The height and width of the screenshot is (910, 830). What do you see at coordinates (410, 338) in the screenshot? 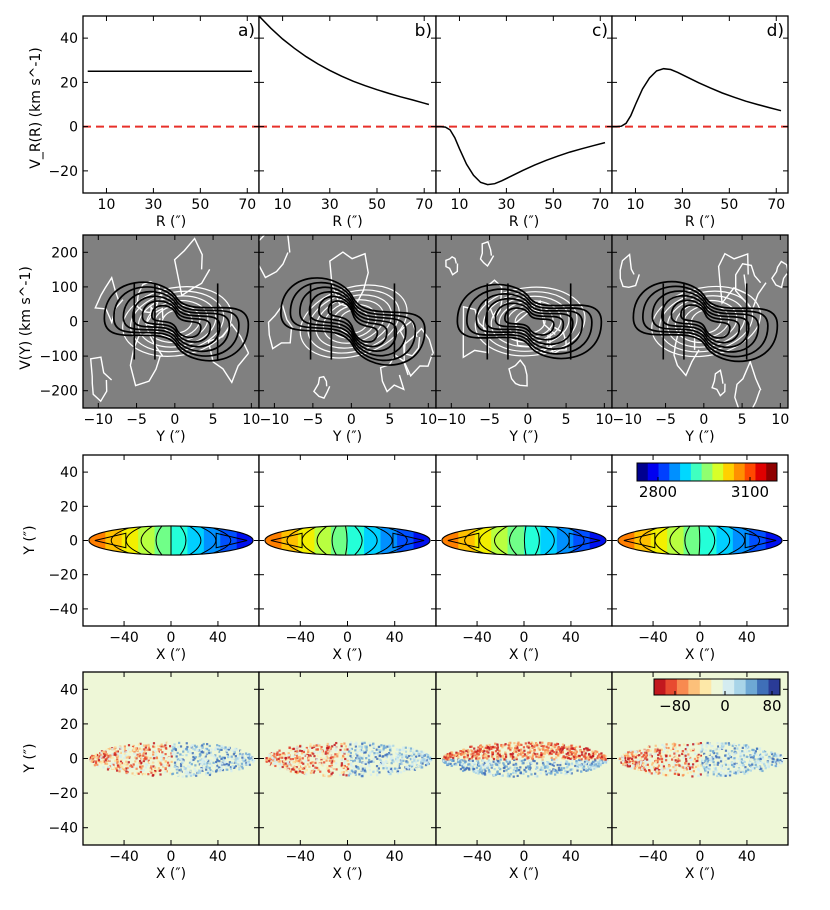
I see `data-contour-noise` at bounding box center [410, 338].